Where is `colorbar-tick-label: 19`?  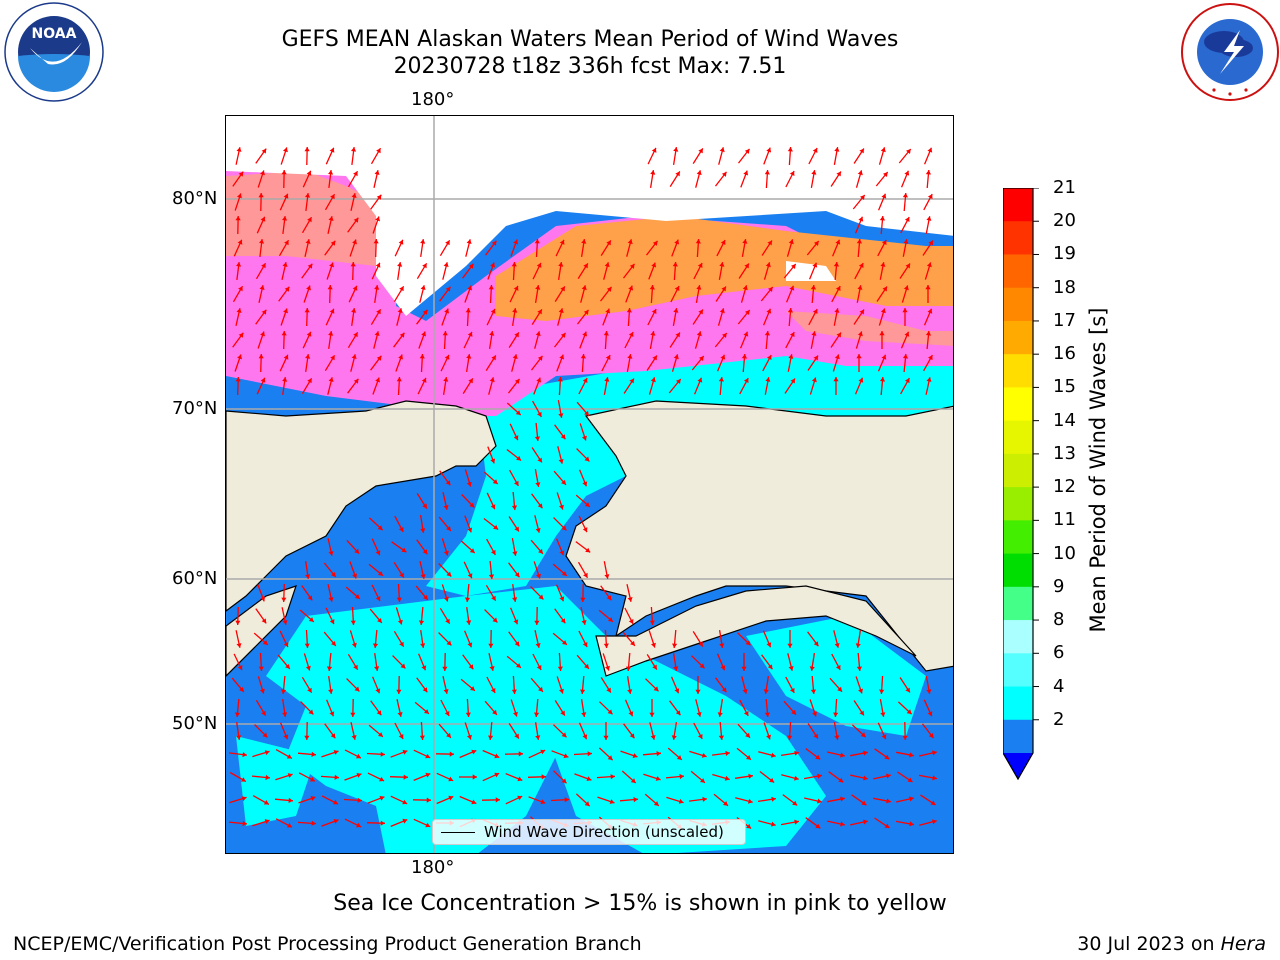 colorbar-tick-label: 19 is located at coordinates (1064, 254).